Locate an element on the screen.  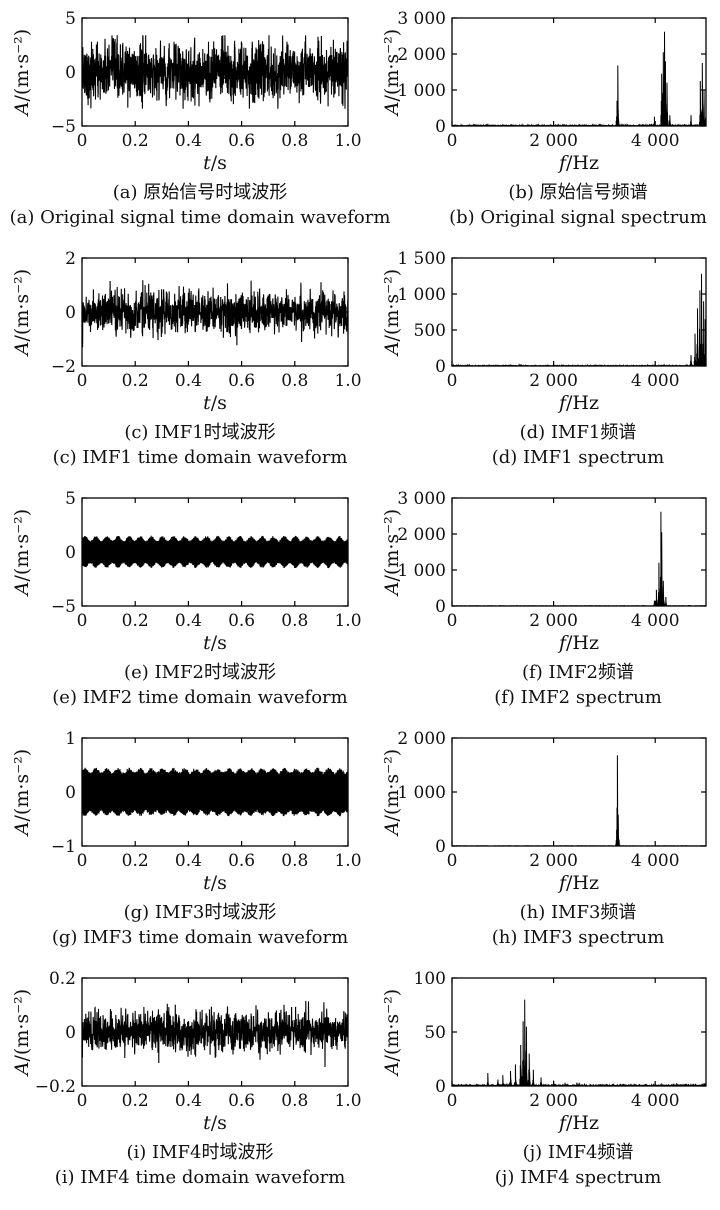
y-tick-label-b: 0 is located at coordinates (440, 127).